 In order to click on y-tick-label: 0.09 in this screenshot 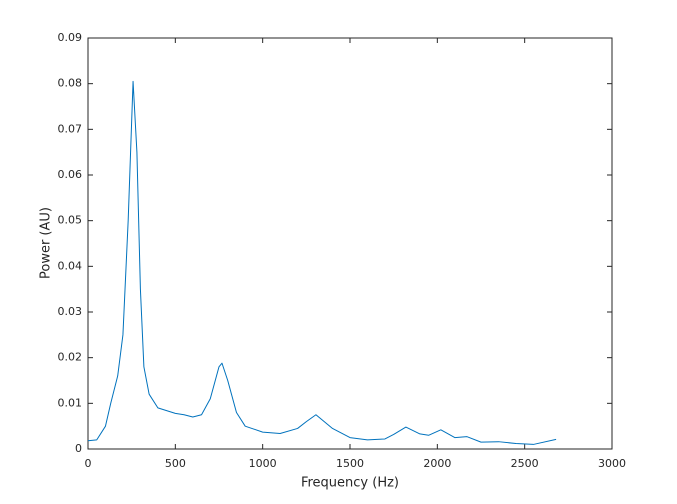, I will do `click(70, 37)`.